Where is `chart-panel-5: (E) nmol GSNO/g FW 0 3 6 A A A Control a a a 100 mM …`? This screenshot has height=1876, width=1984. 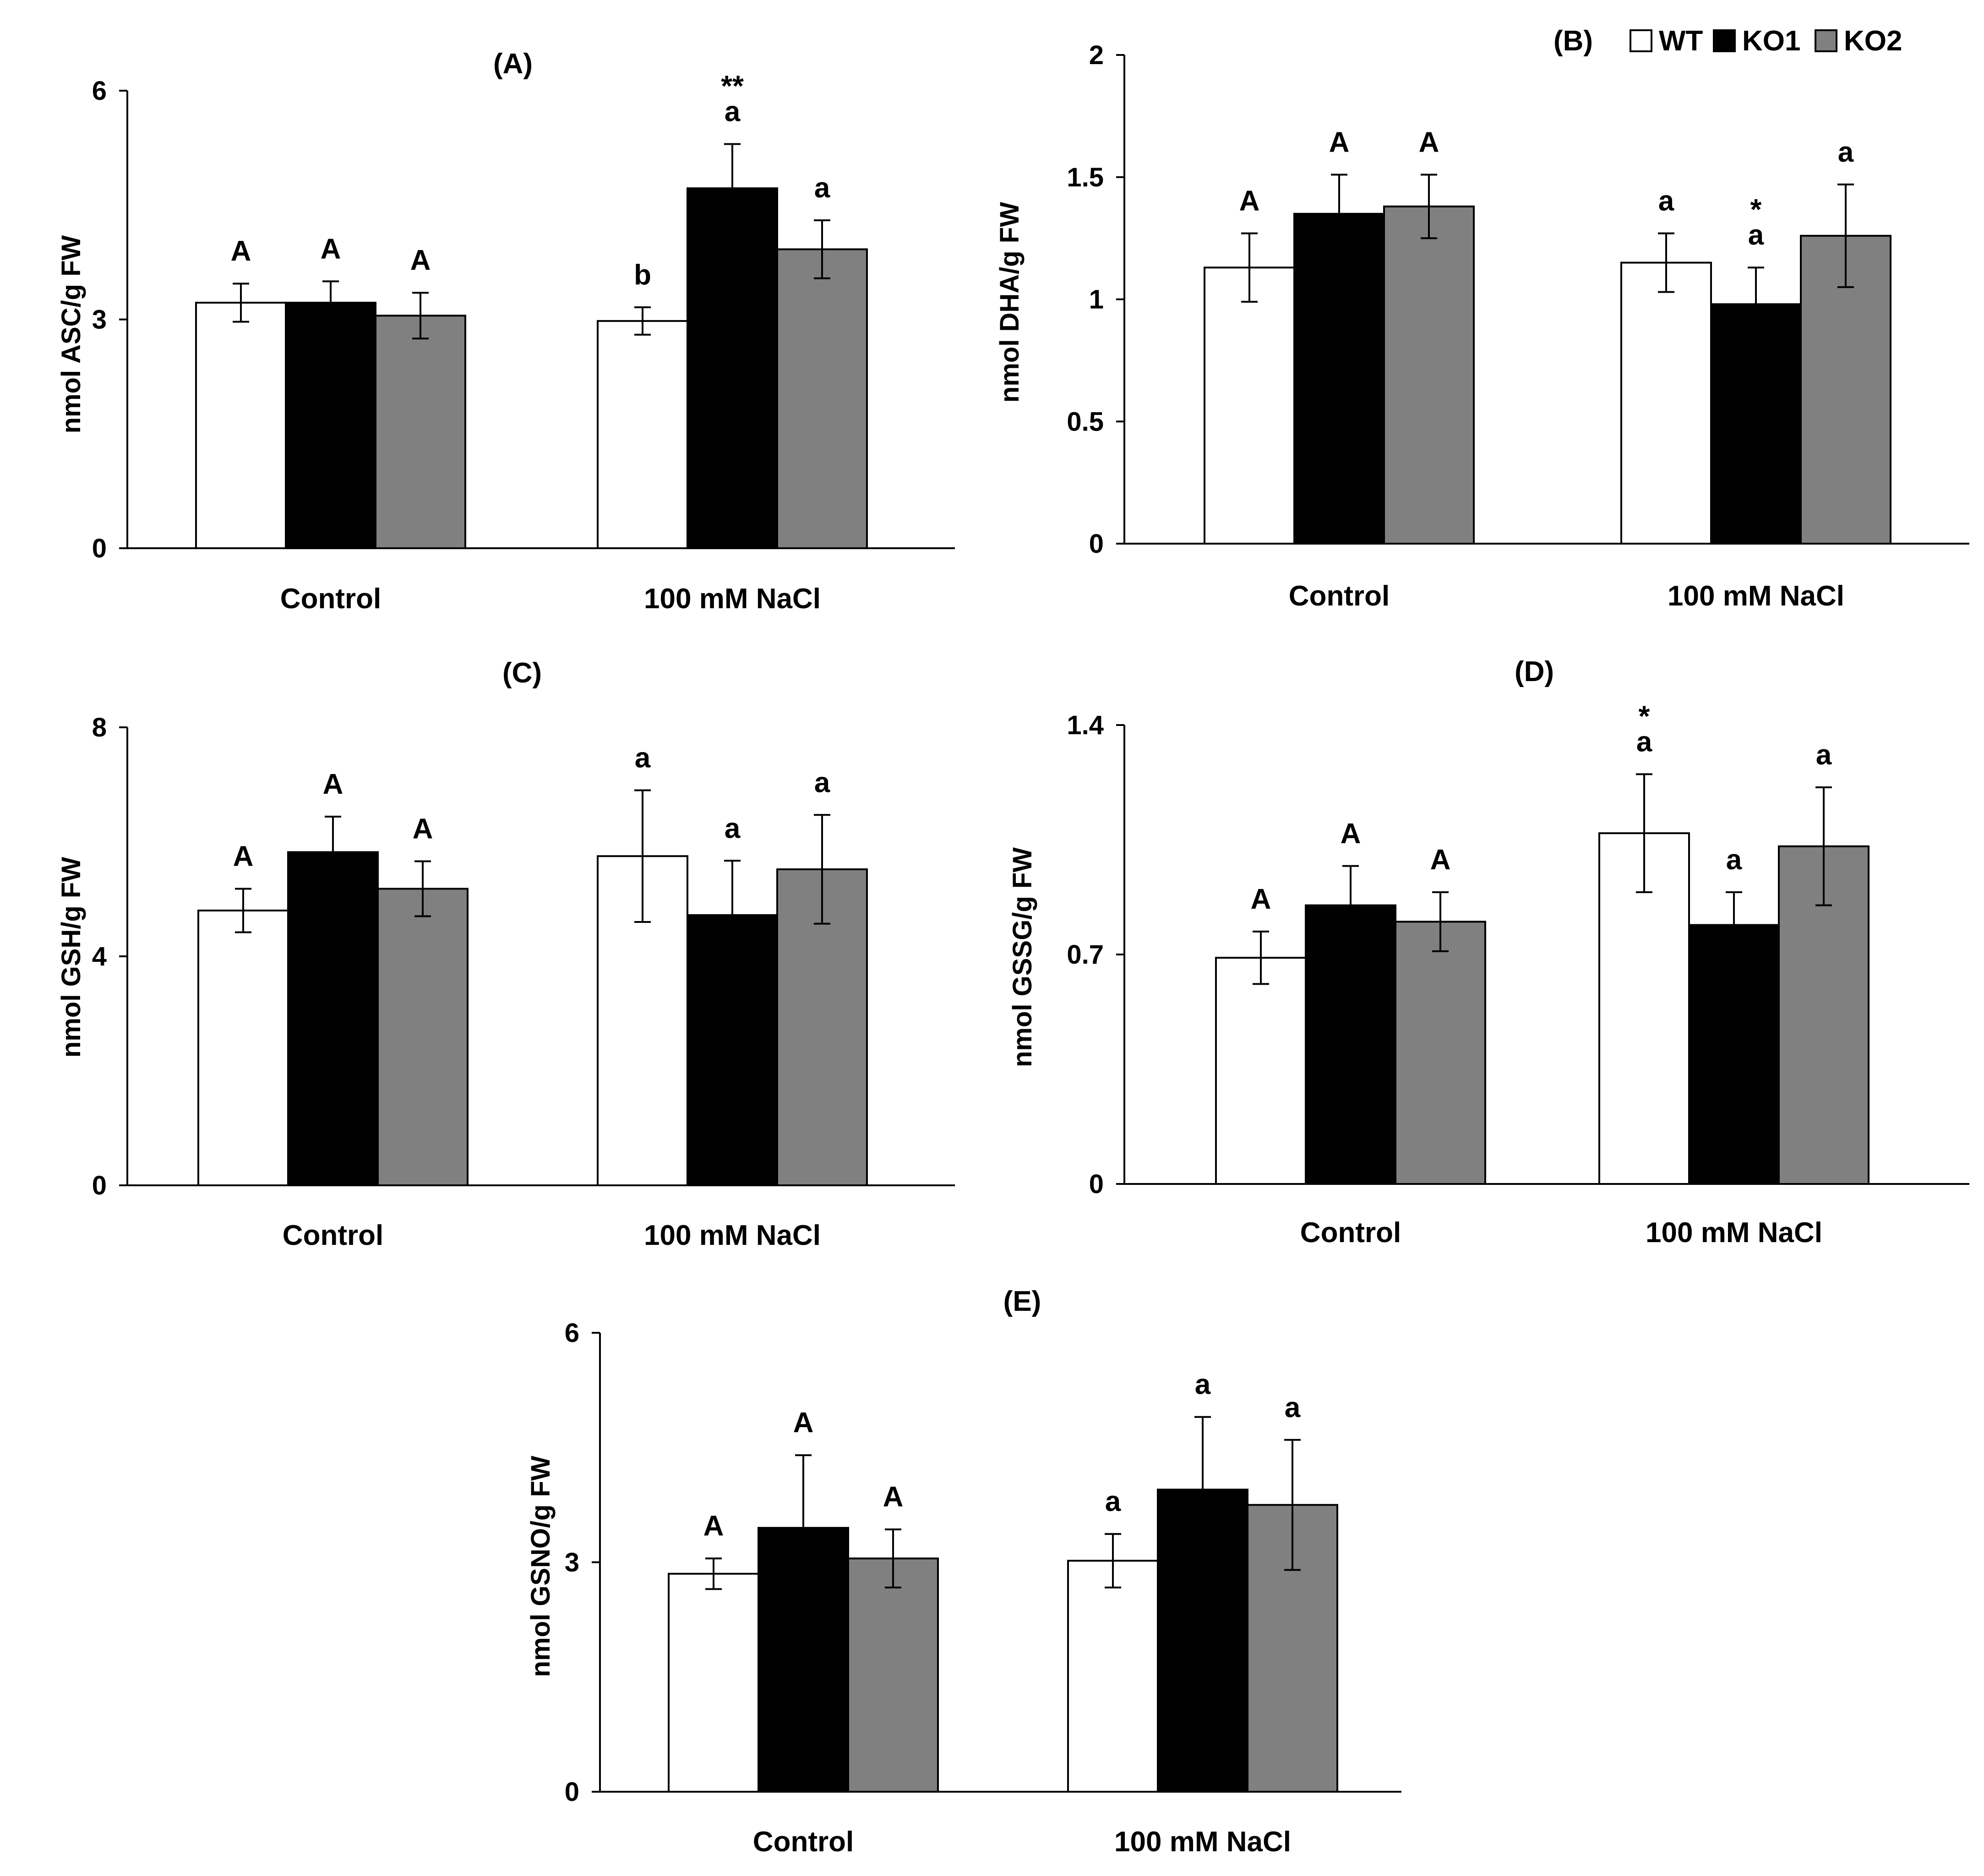 chart-panel-5: (E) nmol GSNO/g FW 0 3 6 A A A Control a a a 100 mM … is located at coordinates (964, 1572).